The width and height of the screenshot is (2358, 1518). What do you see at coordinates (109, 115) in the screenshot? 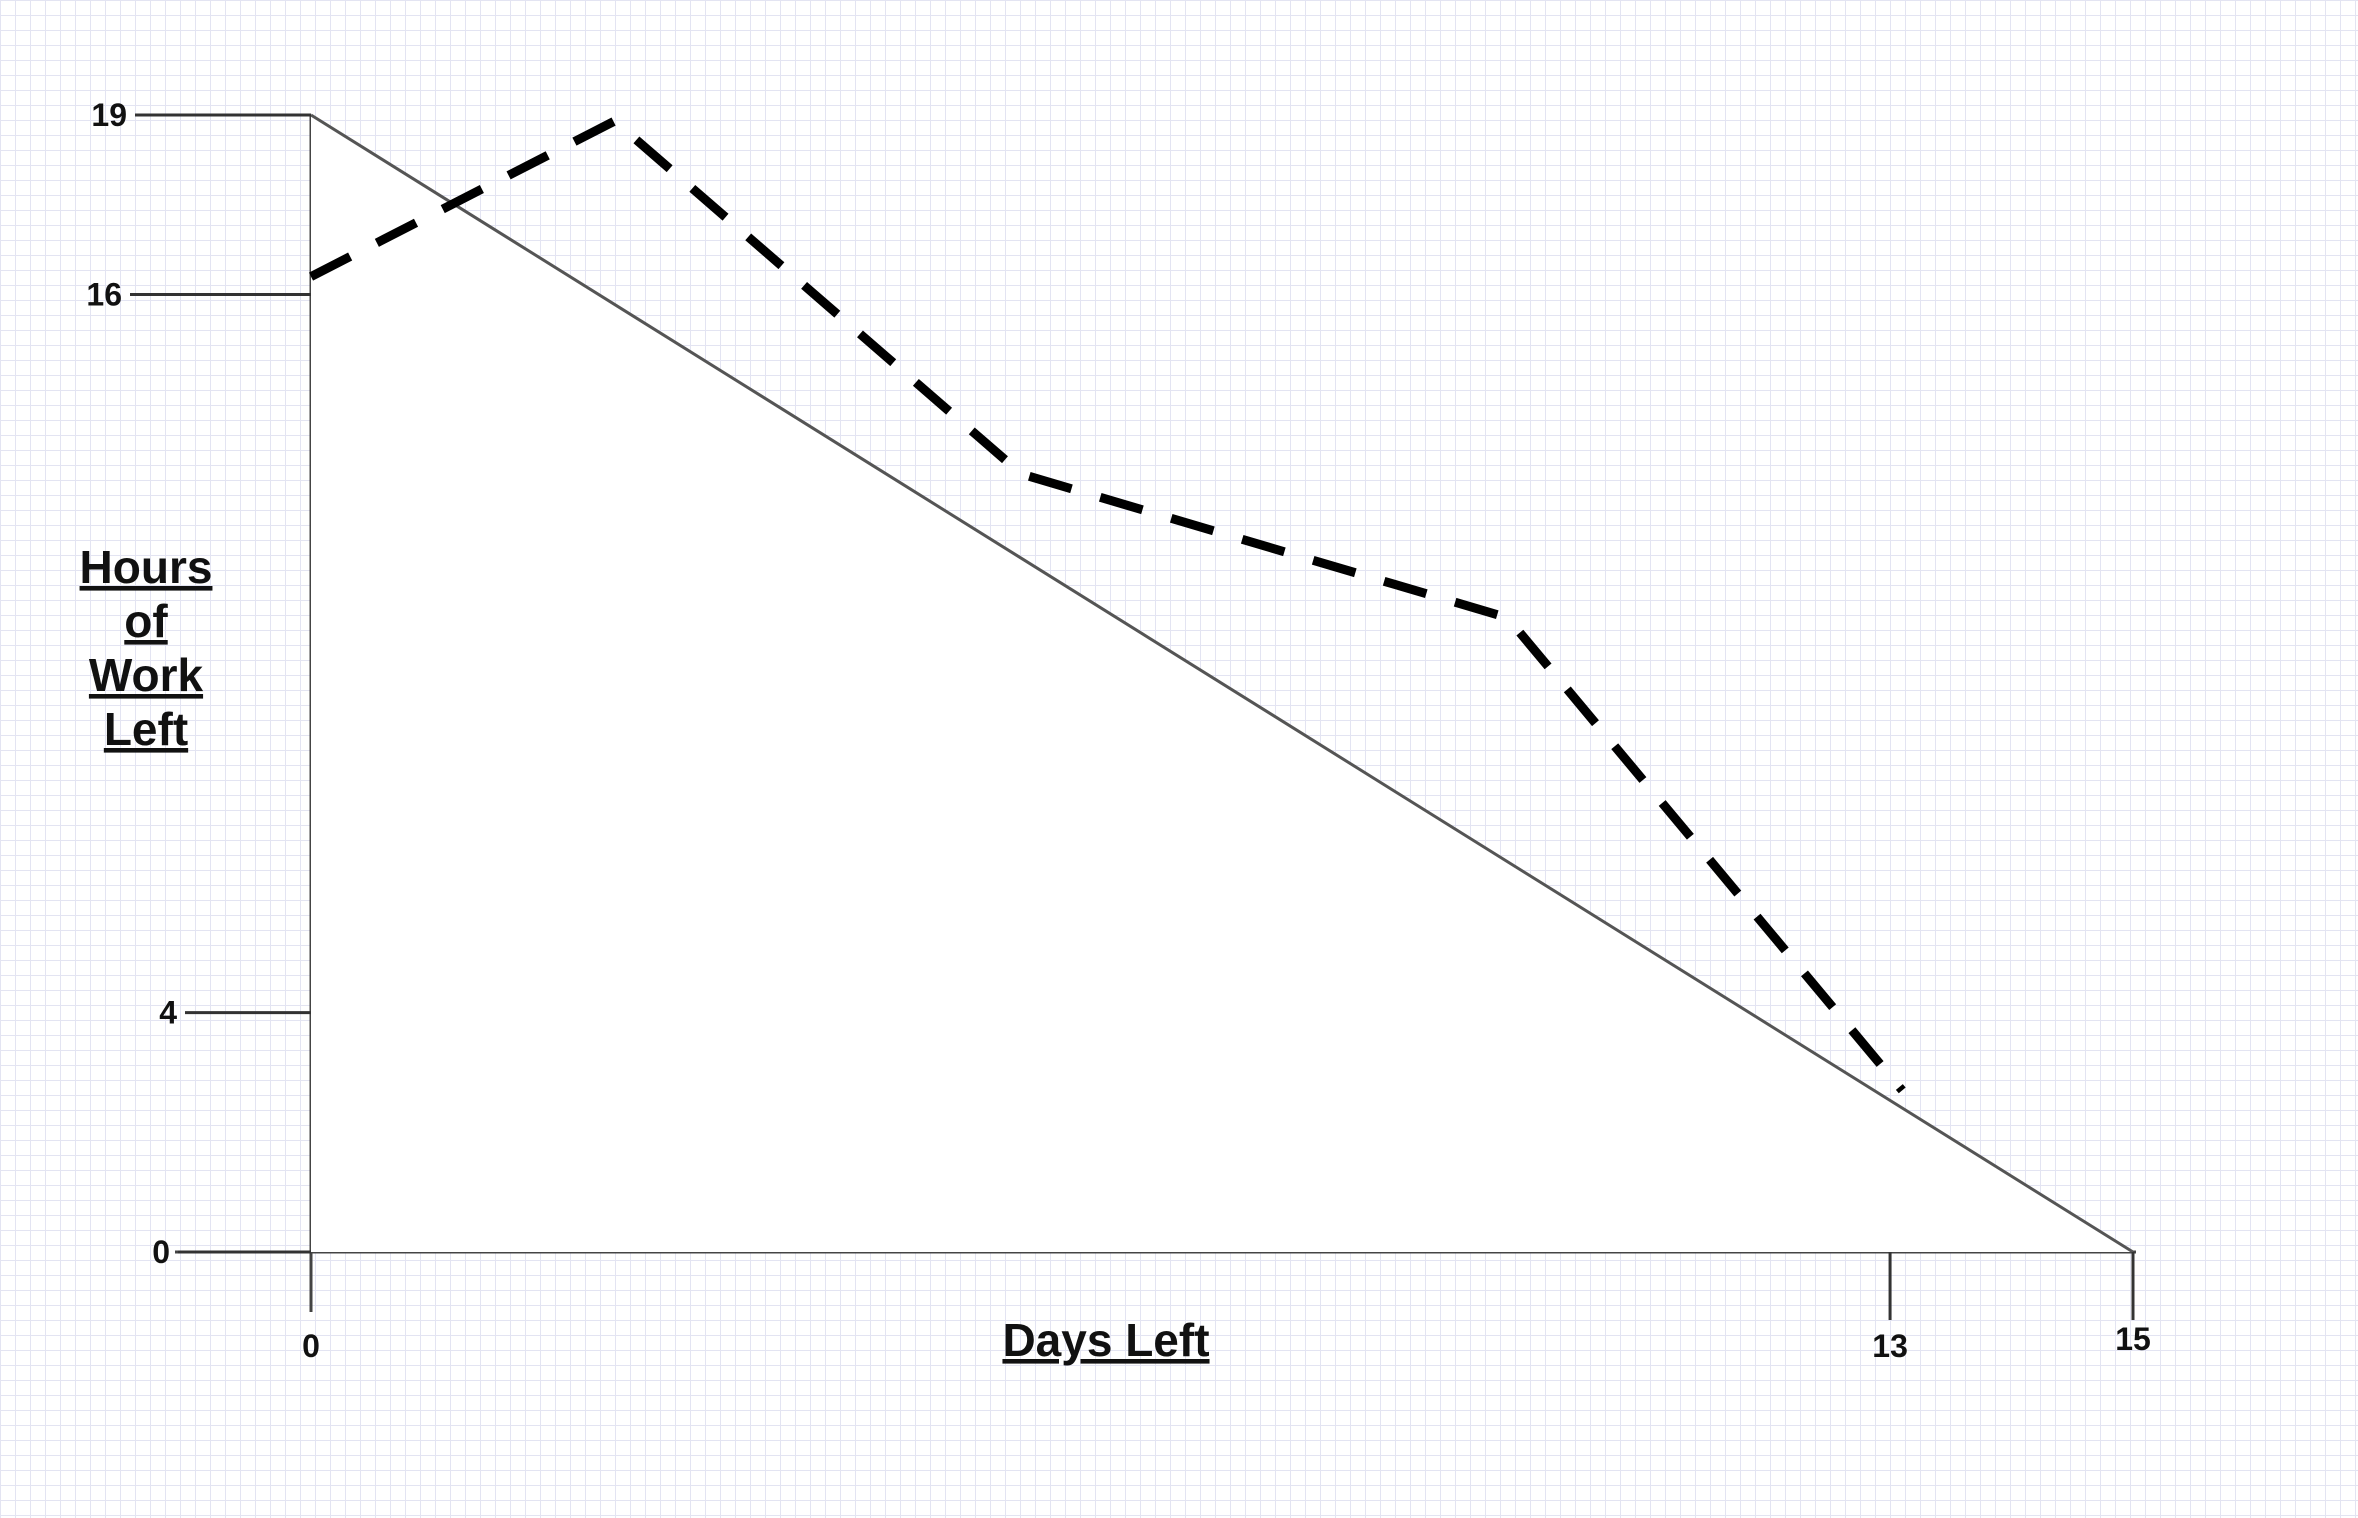
I see `y-tick-label: 19` at bounding box center [109, 115].